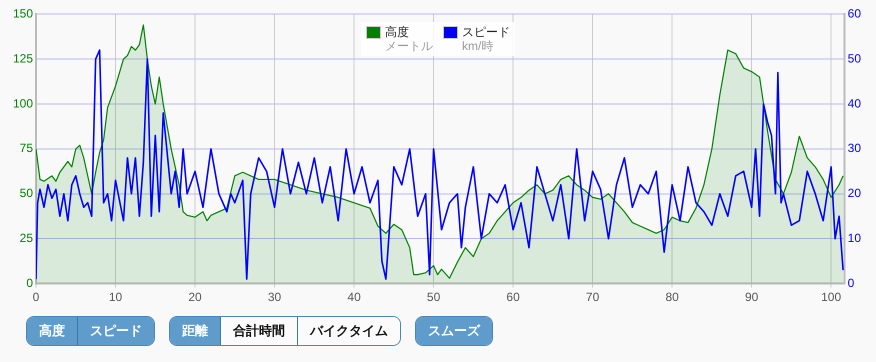 The height and width of the screenshot is (362, 876). What do you see at coordinates (397, 32) in the screenshot?
I see `legend-label: 高度` at bounding box center [397, 32].